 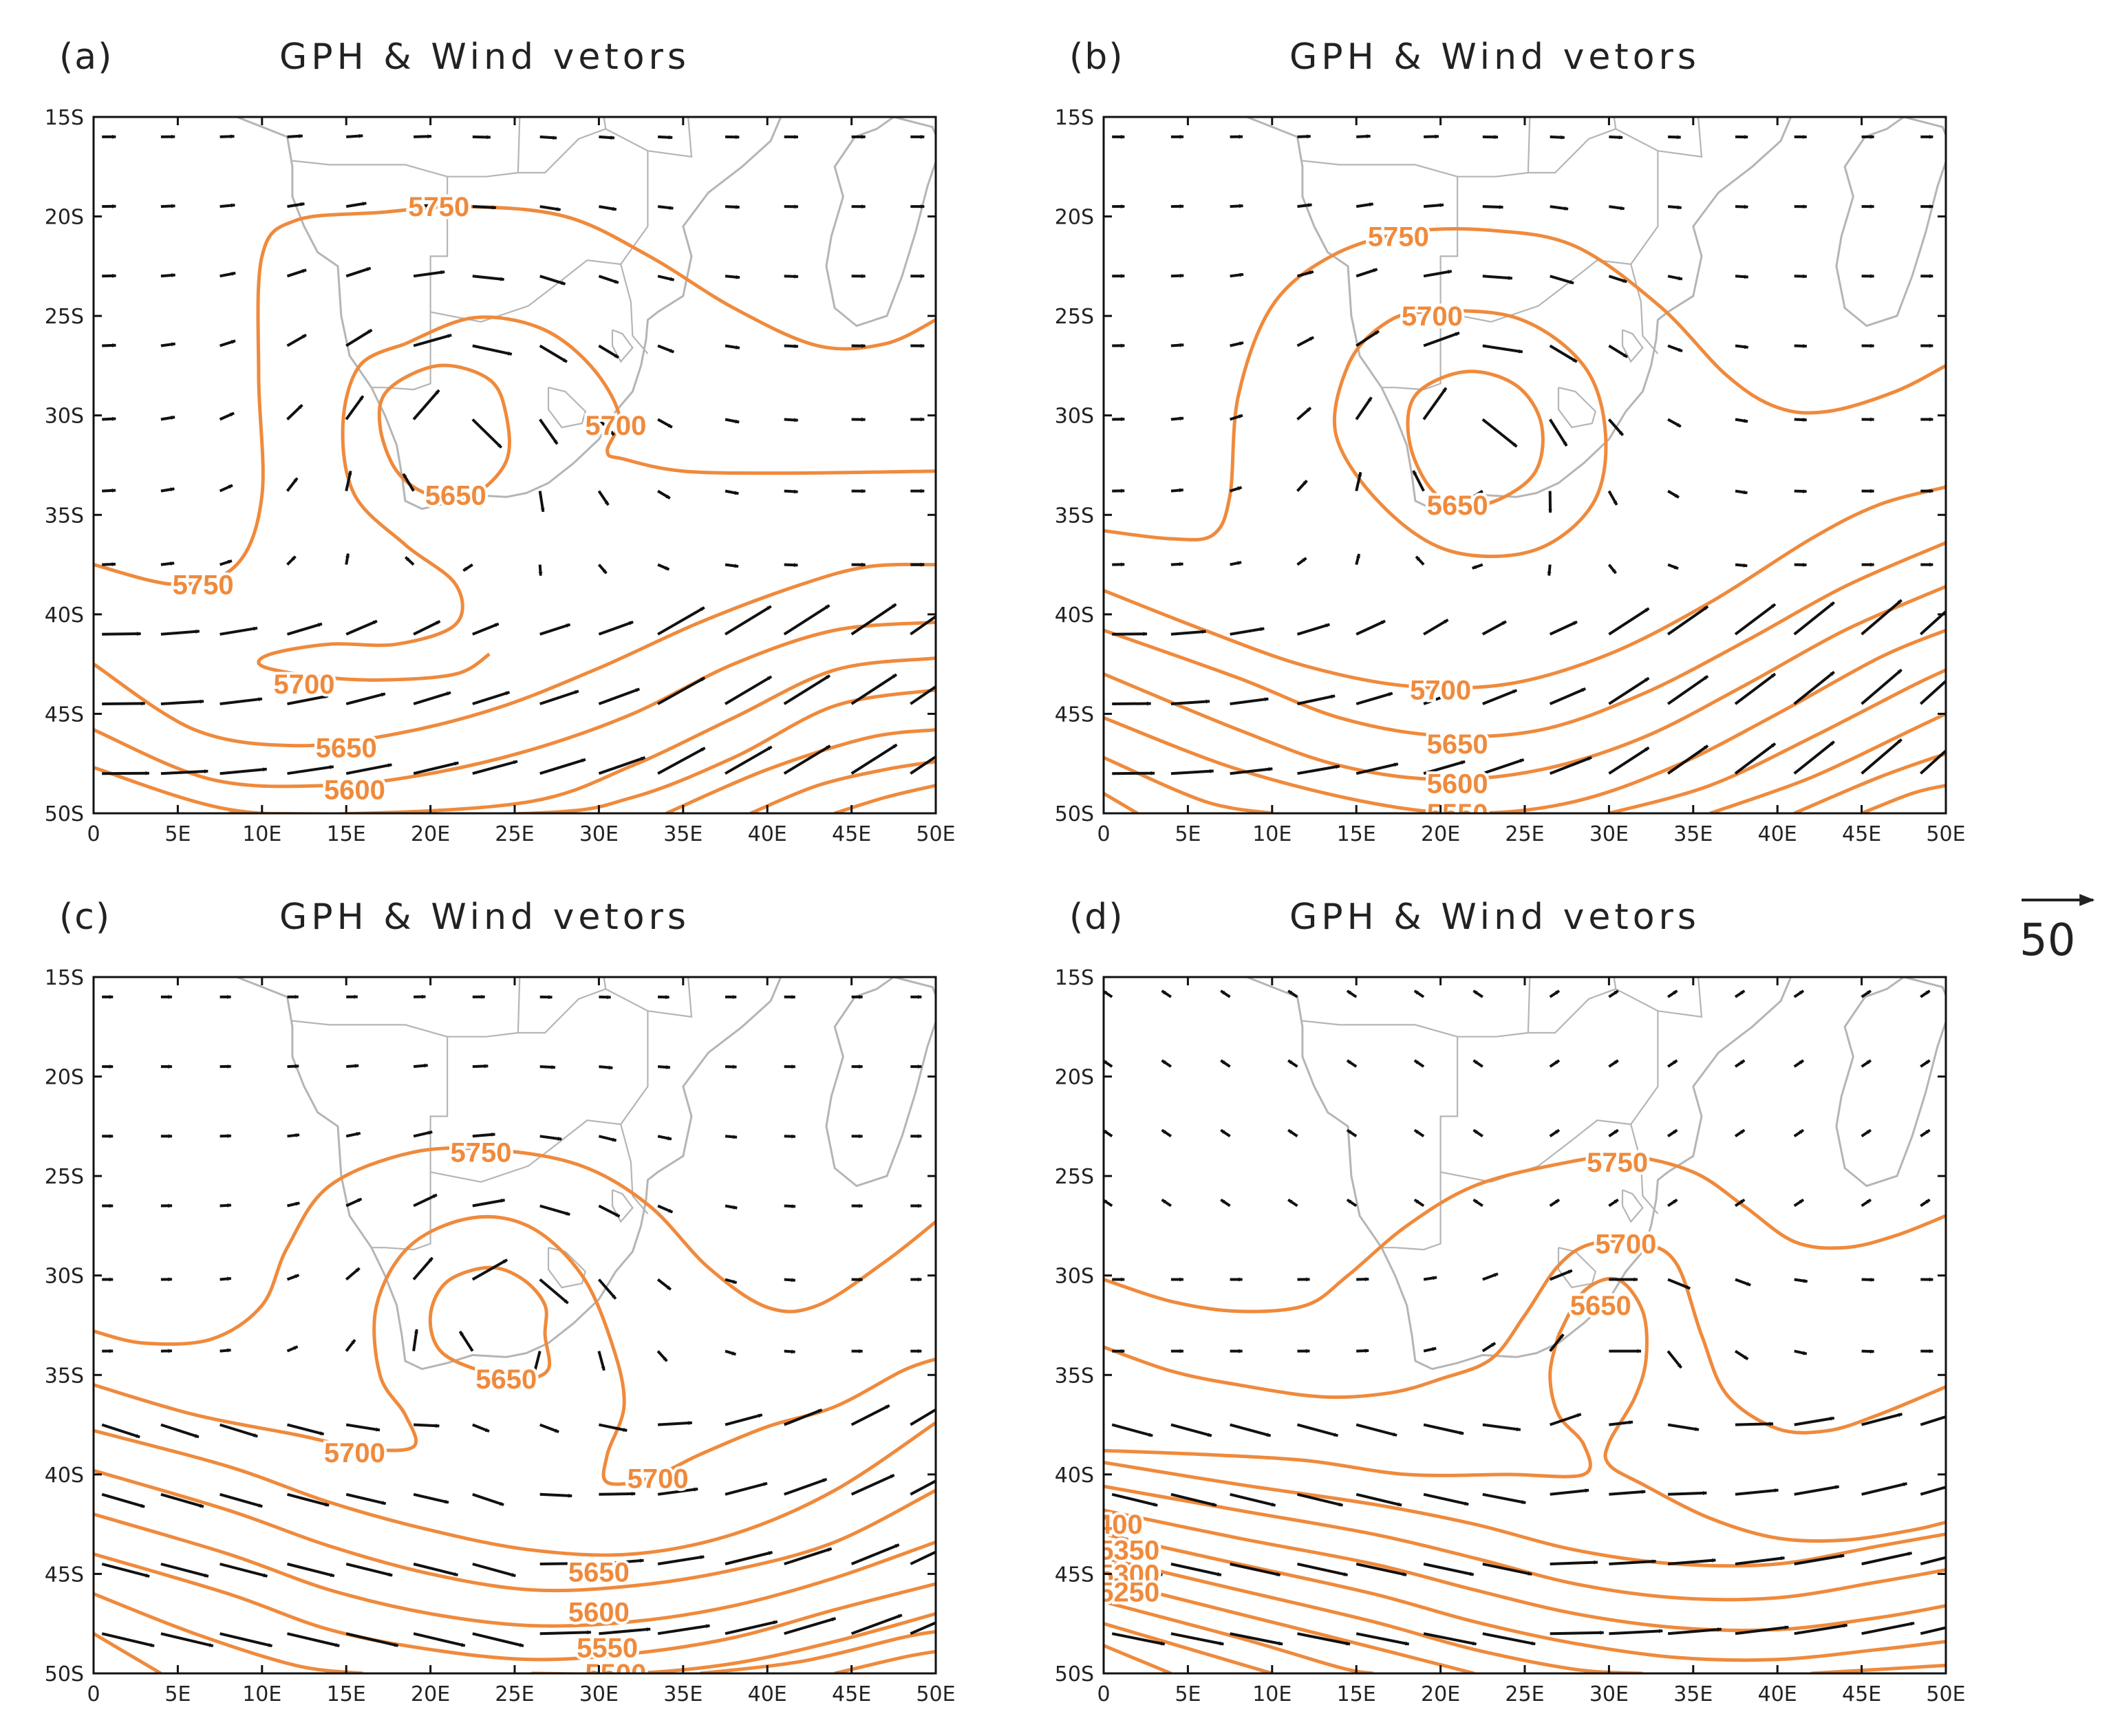 I want to click on x-tick-label: 40E, so click(x=1777, y=834).